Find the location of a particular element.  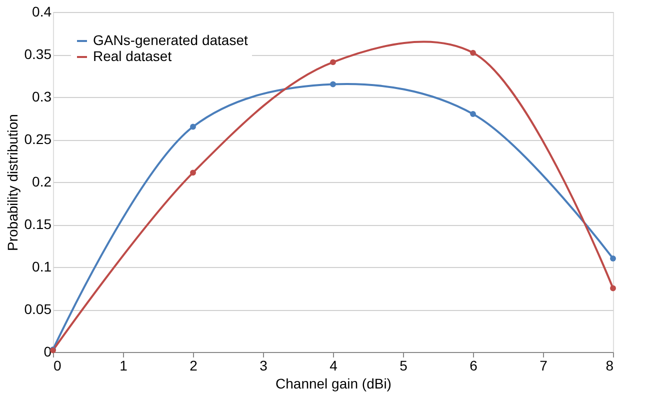

y-tick-label: 0.4 is located at coordinates (42, 12).